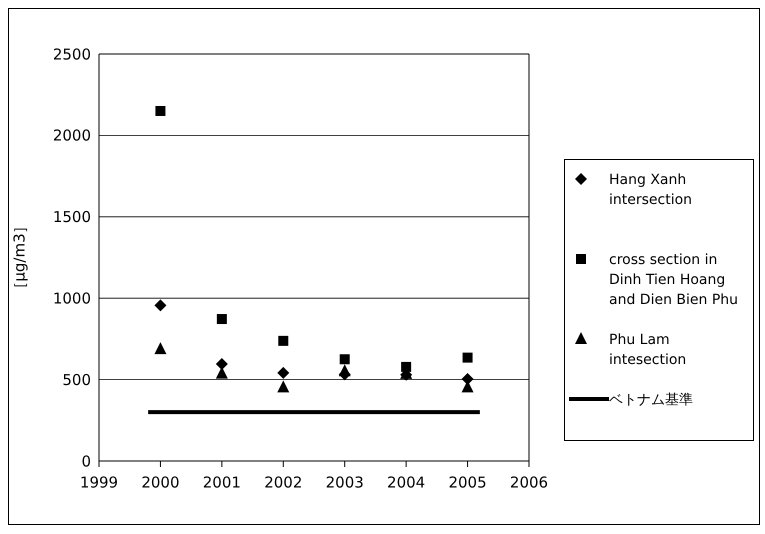  Describe the element at coordinates (221, 483) in the screenshot. I see `x-tick-label: 2001` at that location.